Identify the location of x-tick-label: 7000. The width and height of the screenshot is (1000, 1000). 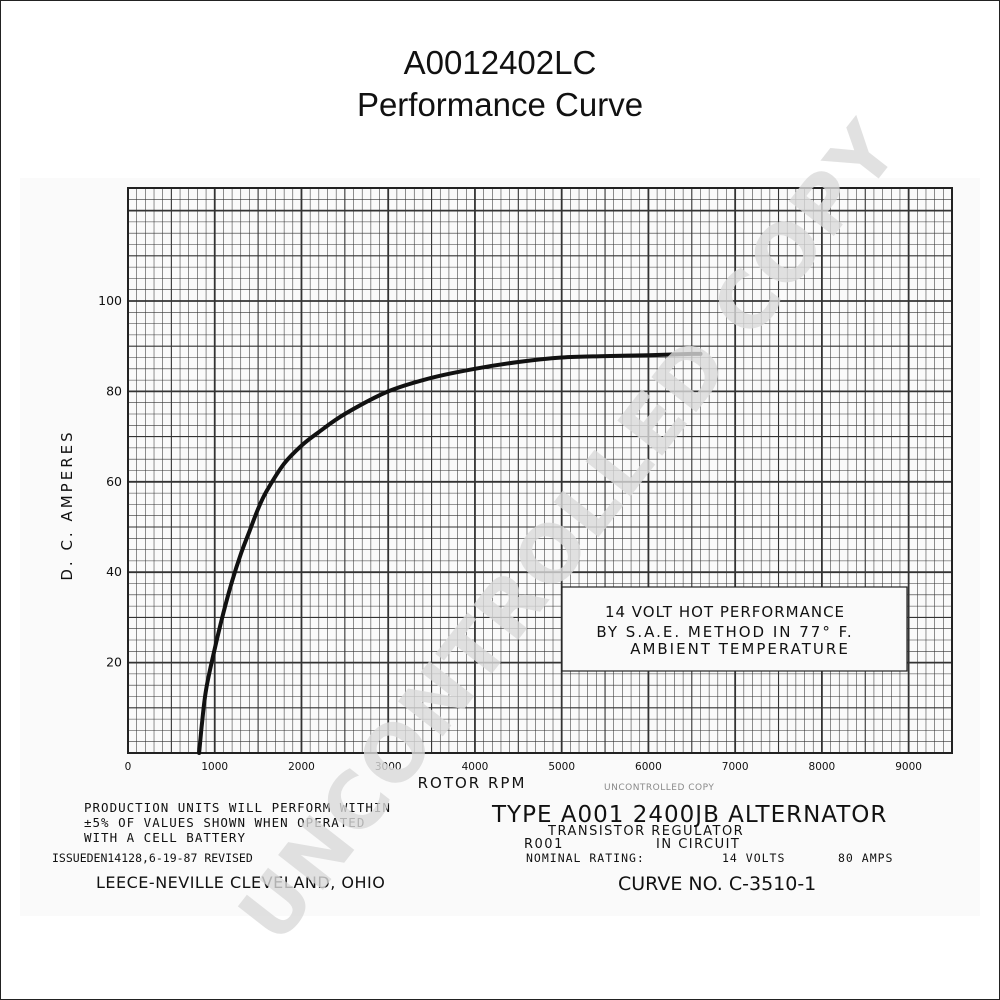
(735, 767).